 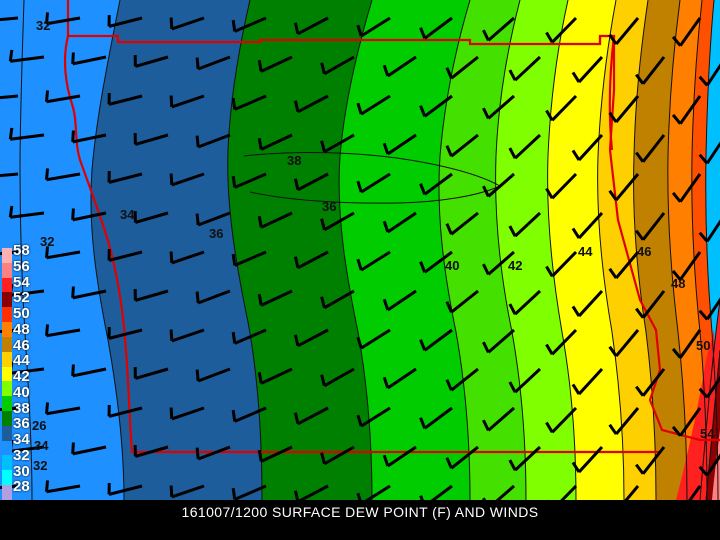 What do you see at coordinates (703, 345) in the screenshot?
I see `contour-label: 50` at bounding box center [703, 345].